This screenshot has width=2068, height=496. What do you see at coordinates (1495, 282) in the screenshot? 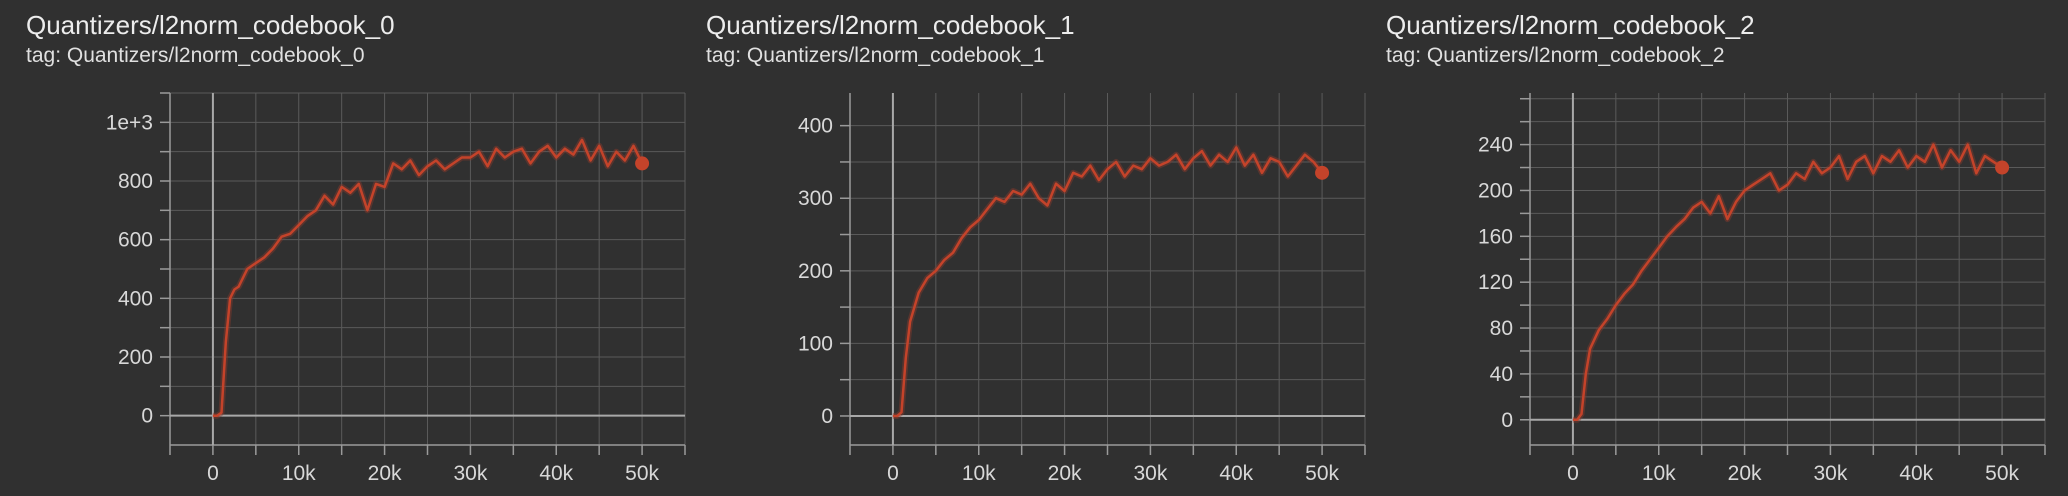
I see `y-tick-label: 120` at bounding box center [1495, 282].